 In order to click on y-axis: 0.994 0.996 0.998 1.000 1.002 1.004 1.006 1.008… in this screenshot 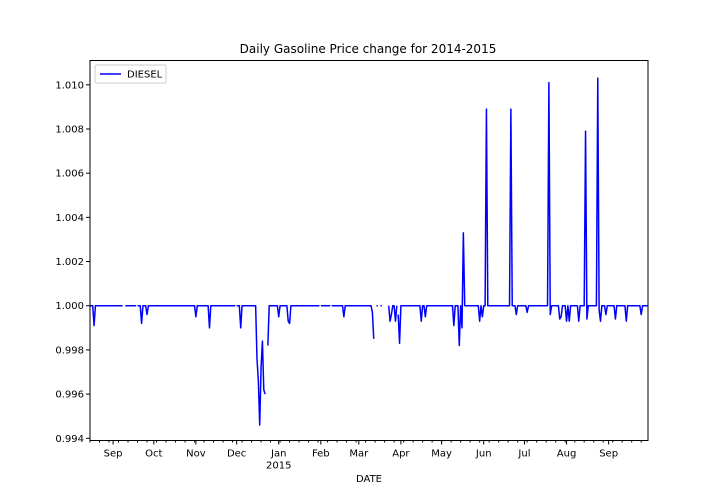, I will do `click(72, 262)`.